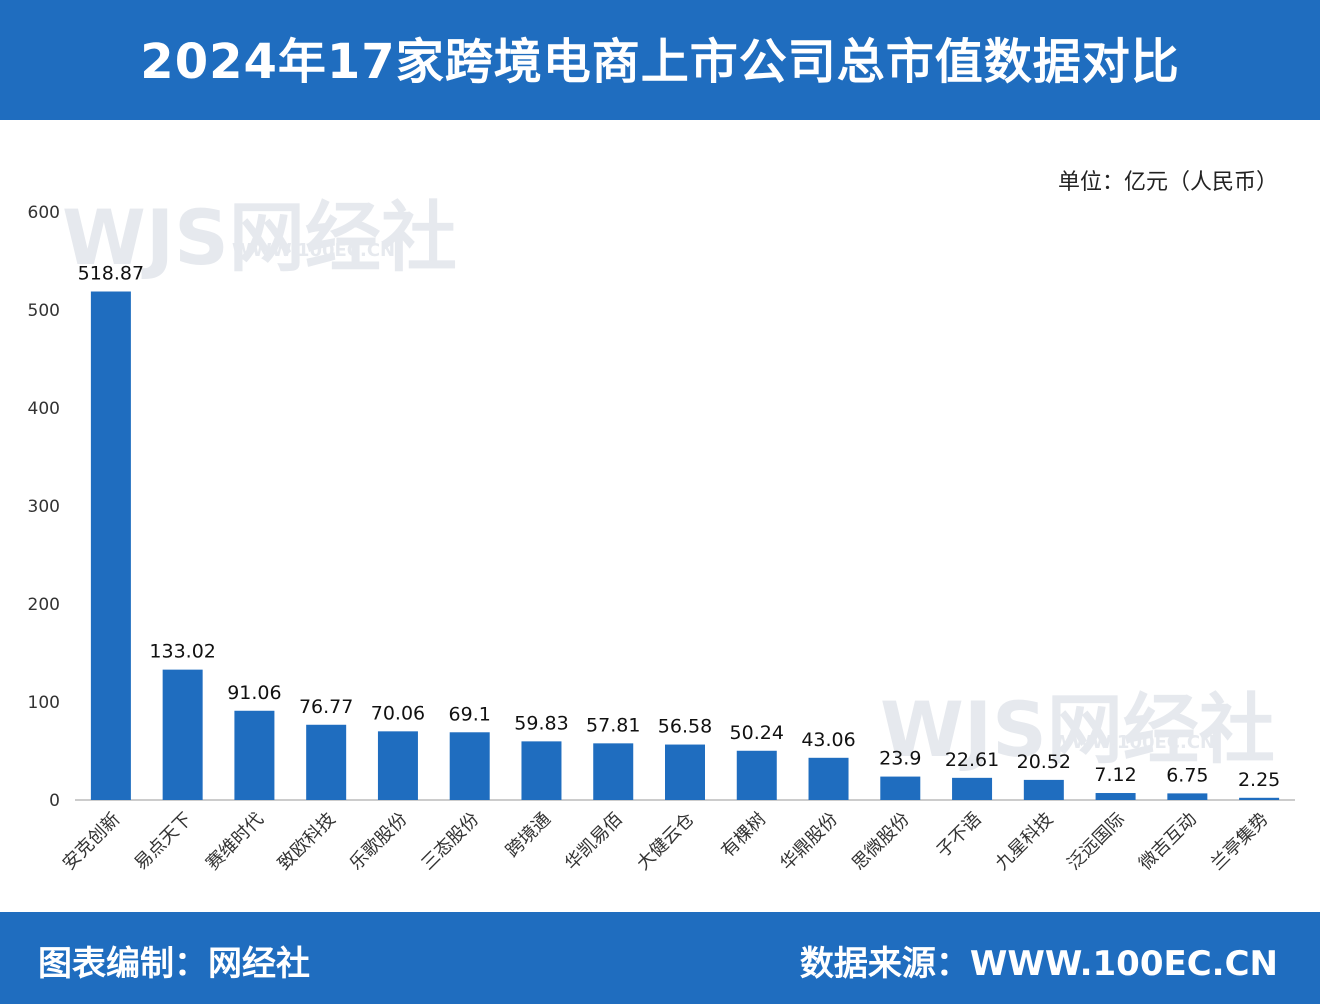 This screenshot has height=1004, width=1320. I want to click on y-tick-label: 100, so click(44, 703).